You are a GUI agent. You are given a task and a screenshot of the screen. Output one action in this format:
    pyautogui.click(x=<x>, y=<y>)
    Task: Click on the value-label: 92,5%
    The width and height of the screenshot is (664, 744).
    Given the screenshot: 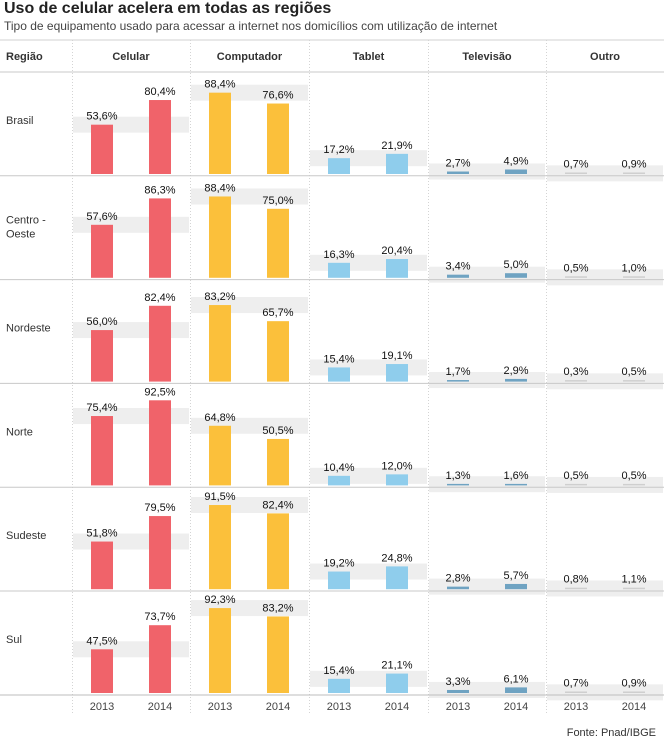 What is the action you would take?
    pyautogui.click(x=159, y=392)
    